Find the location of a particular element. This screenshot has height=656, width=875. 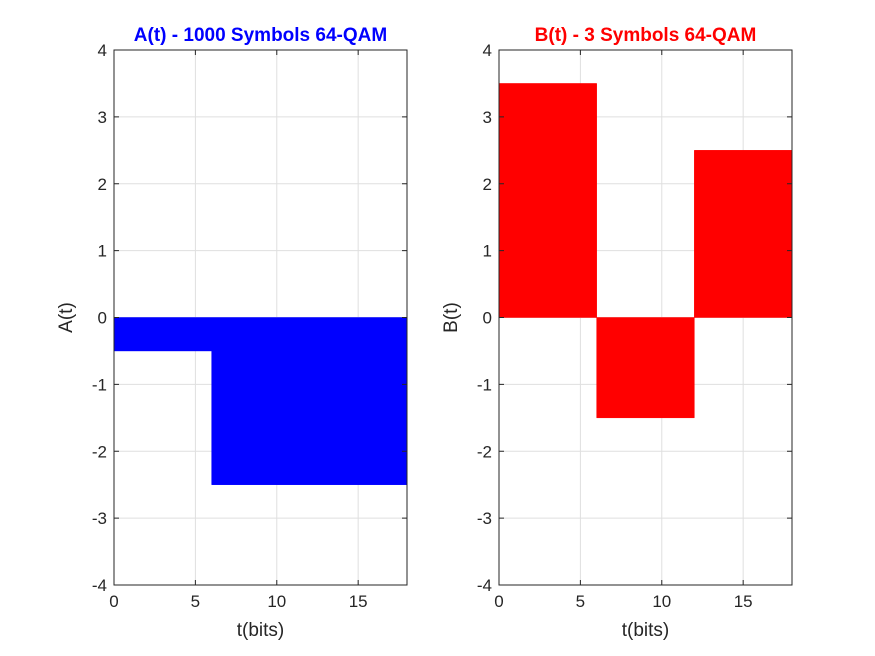

chart-b-y-tick-label: -1 is located at coordinates (484, 384).